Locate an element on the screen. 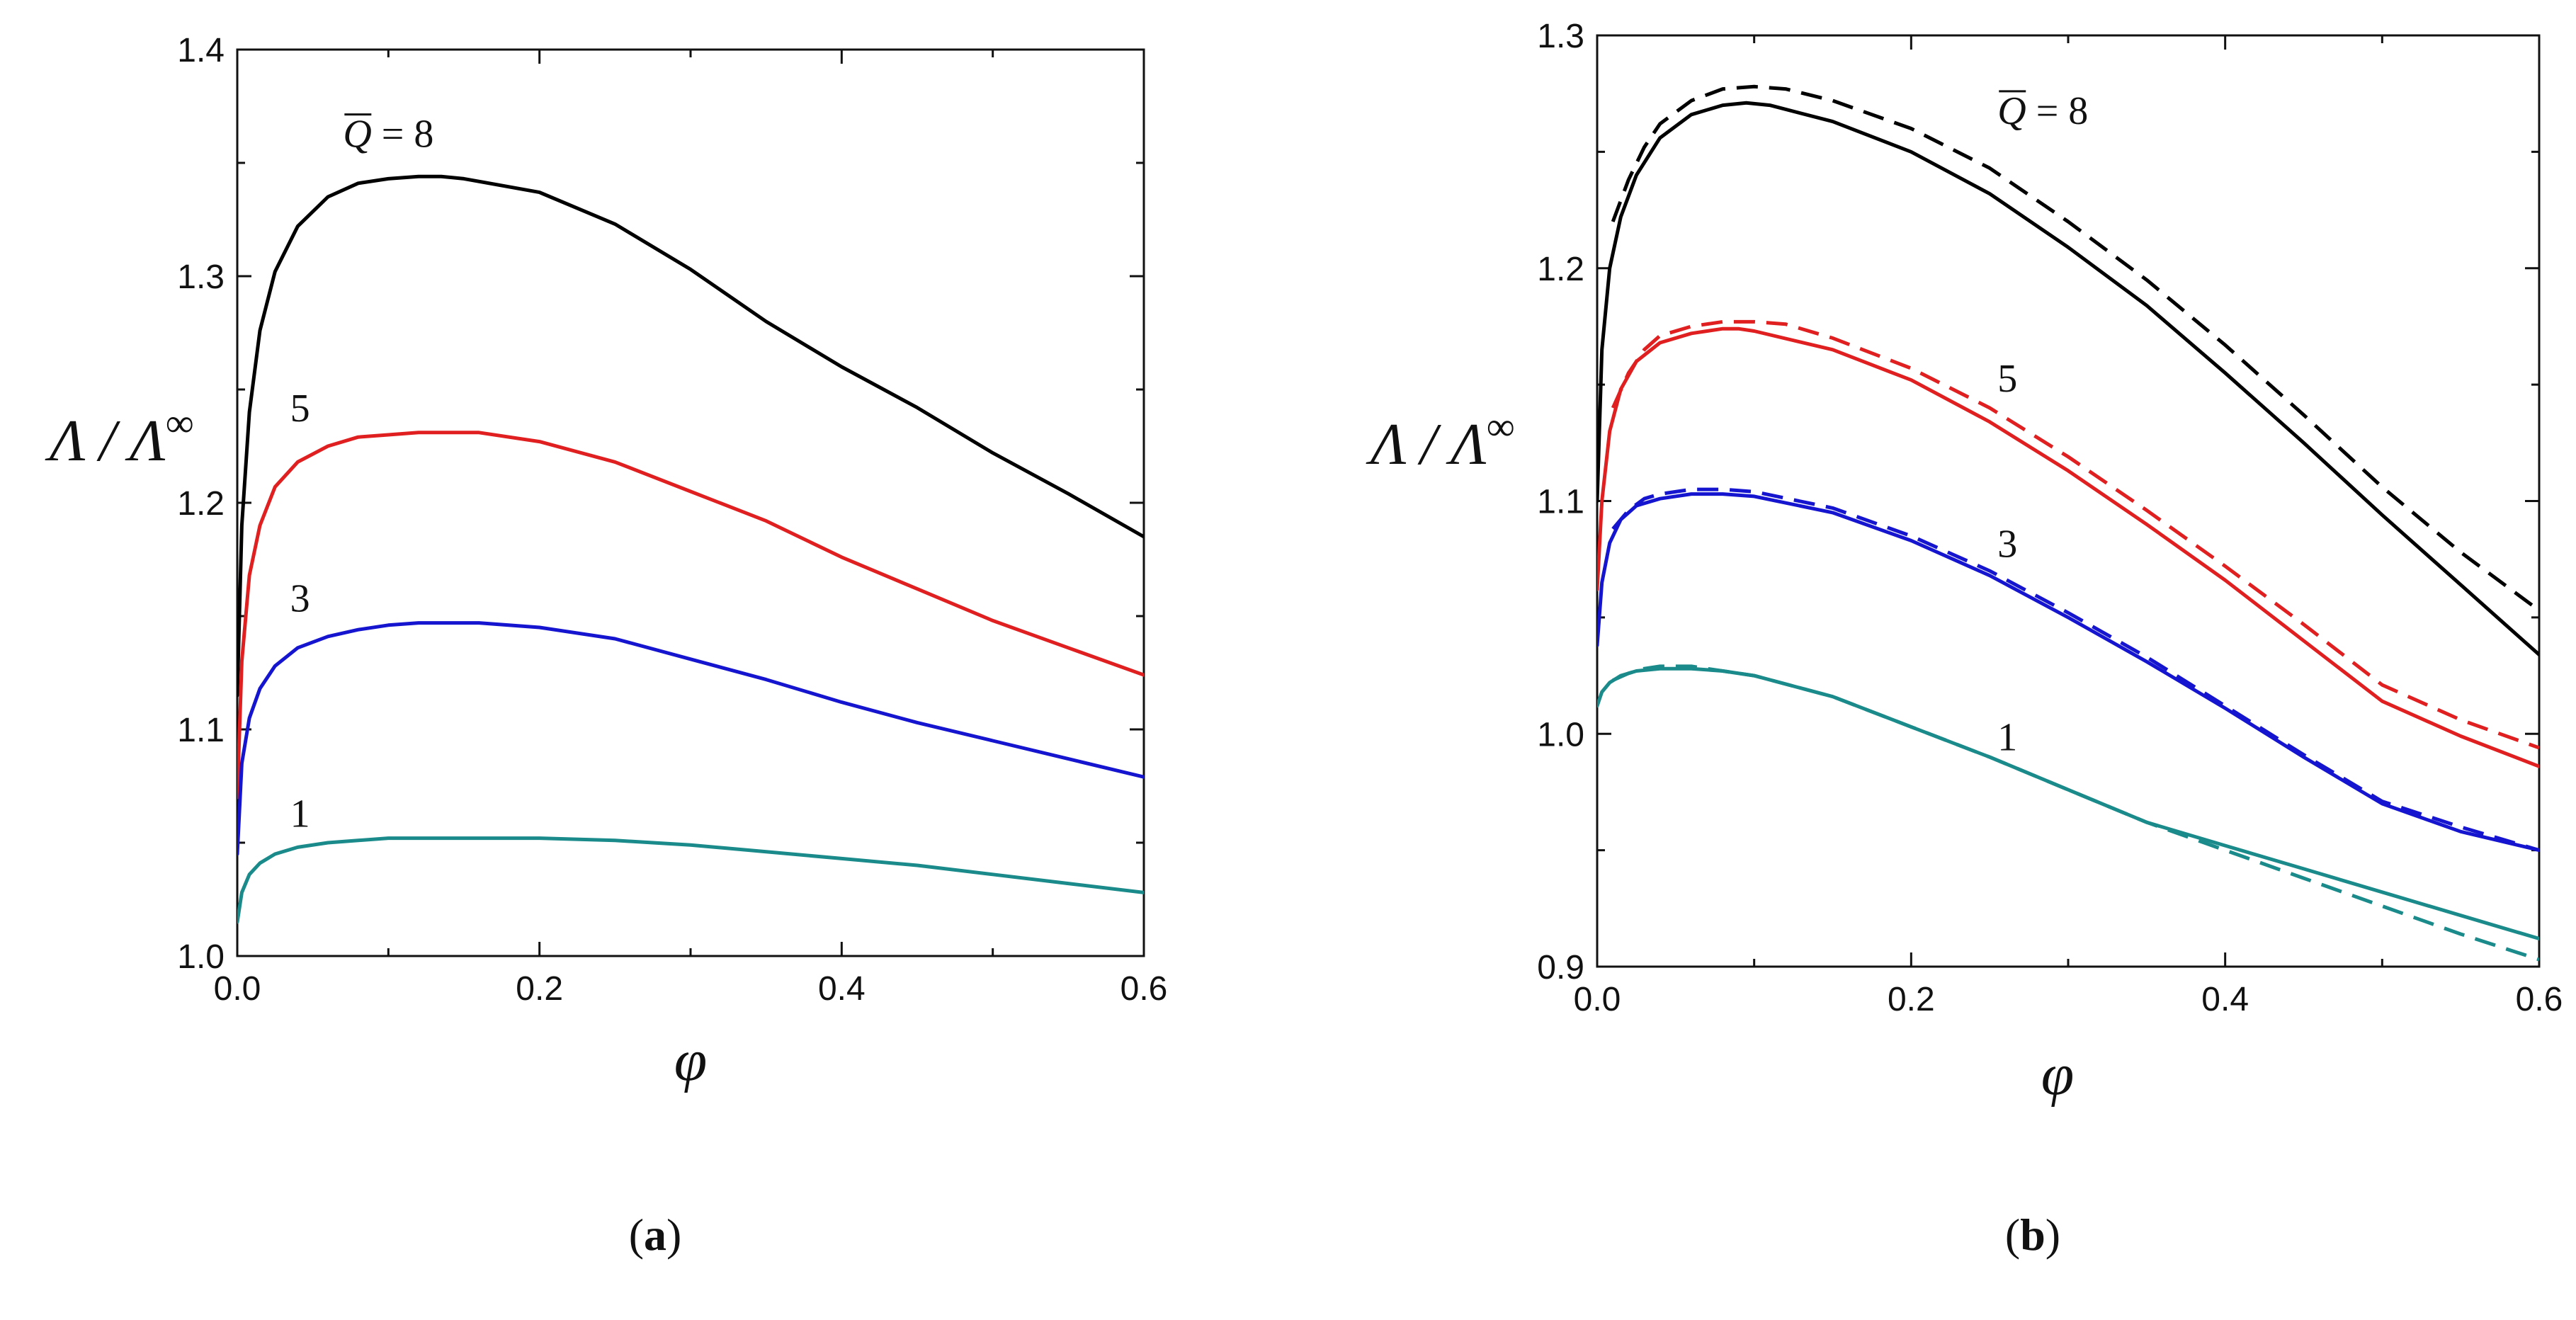 The height and width of the screenshot is (1320, 2576). y-tick-label: 1.4 is located at coordinates (201, 50).